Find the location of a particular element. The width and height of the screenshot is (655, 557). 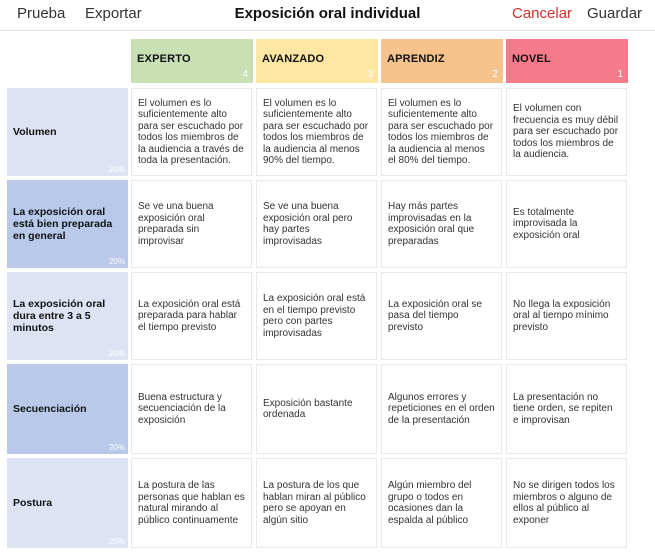

level-header-advanced: AVANZADO 3 is located at coordinates (317, 61).